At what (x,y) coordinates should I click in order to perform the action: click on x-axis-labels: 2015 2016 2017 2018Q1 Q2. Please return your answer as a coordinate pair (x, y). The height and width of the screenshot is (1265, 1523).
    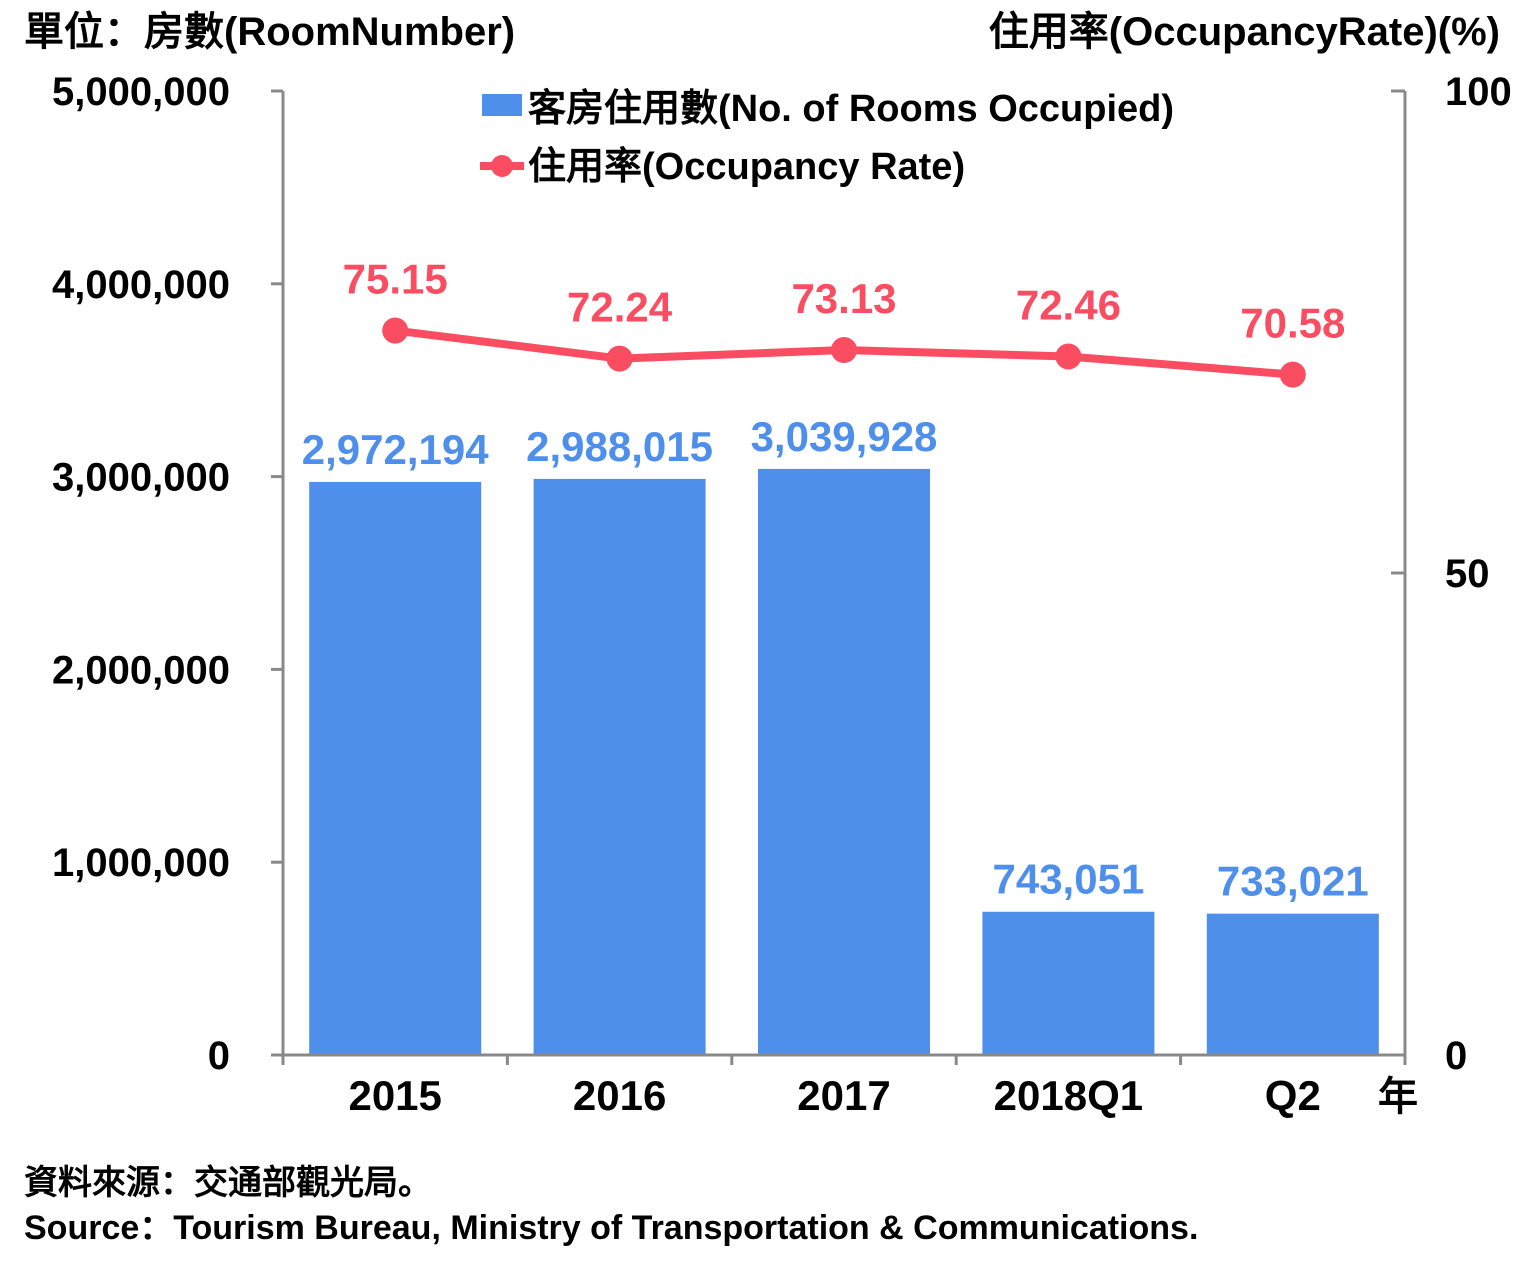
    Looking at the image, I should click on (834, 1095).